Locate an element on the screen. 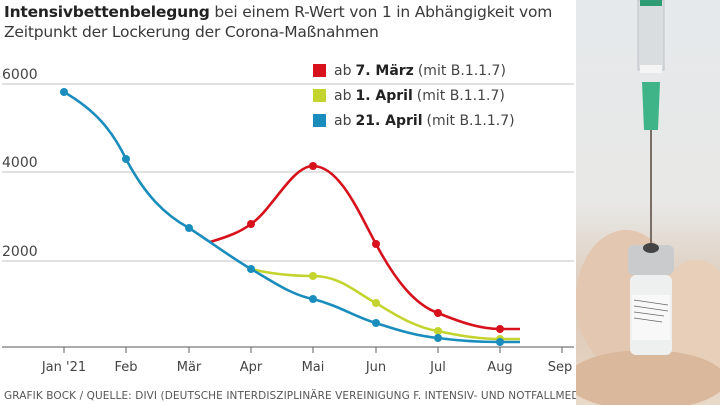  legend-item-maerz: ab 7. März (mit B.1.1.7) is located at coordinates (414, 70).